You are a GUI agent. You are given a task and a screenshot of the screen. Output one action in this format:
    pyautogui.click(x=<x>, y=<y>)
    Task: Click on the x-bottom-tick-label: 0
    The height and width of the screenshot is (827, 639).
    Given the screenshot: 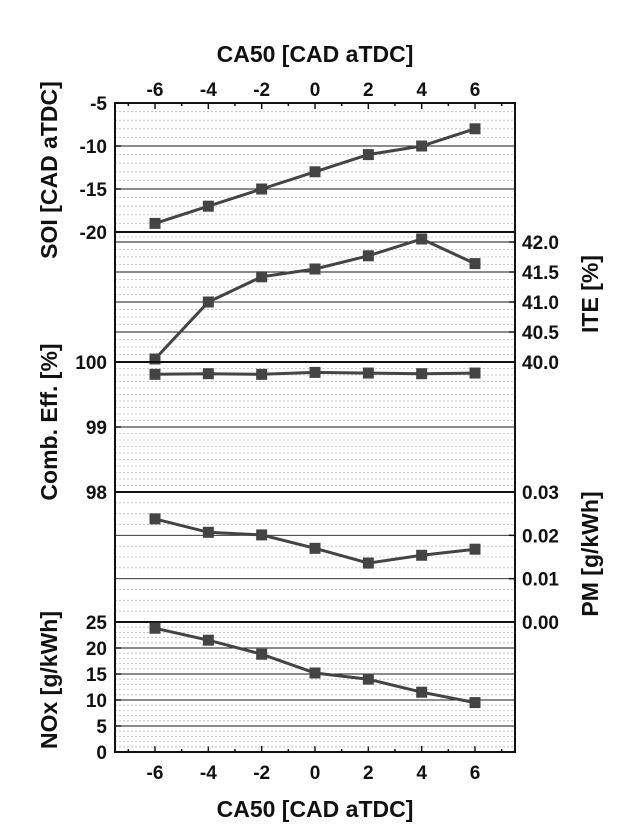 What is the action you would take?
    pyautogui.click(x=315, y=773)
    